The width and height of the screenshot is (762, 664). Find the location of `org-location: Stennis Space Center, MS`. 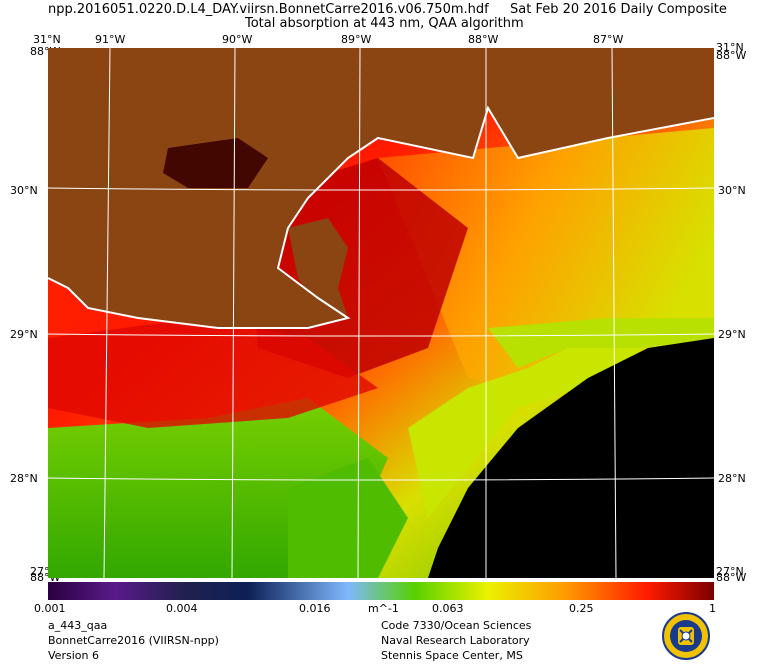

org-location: Stennis Space Center, MS is located at coordinates (452, 655).